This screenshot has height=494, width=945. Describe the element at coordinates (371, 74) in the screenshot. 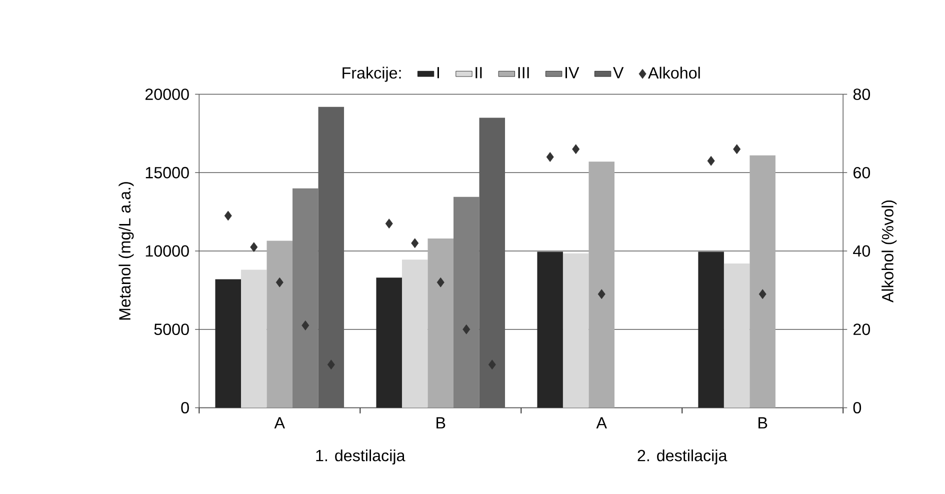

I see `legend-title: Frakcije:` at that location.